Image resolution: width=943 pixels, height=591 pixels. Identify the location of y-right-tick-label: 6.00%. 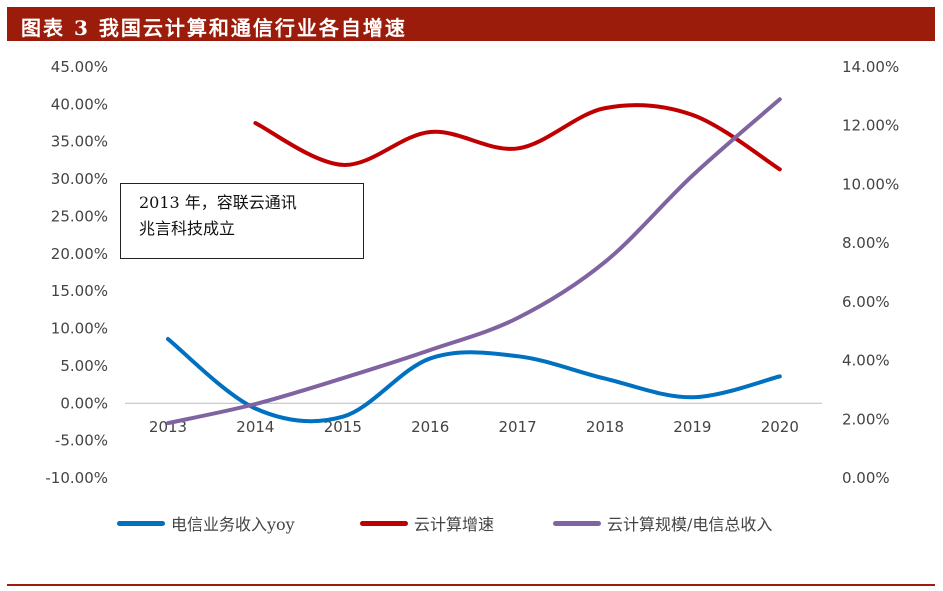
(866, 302).